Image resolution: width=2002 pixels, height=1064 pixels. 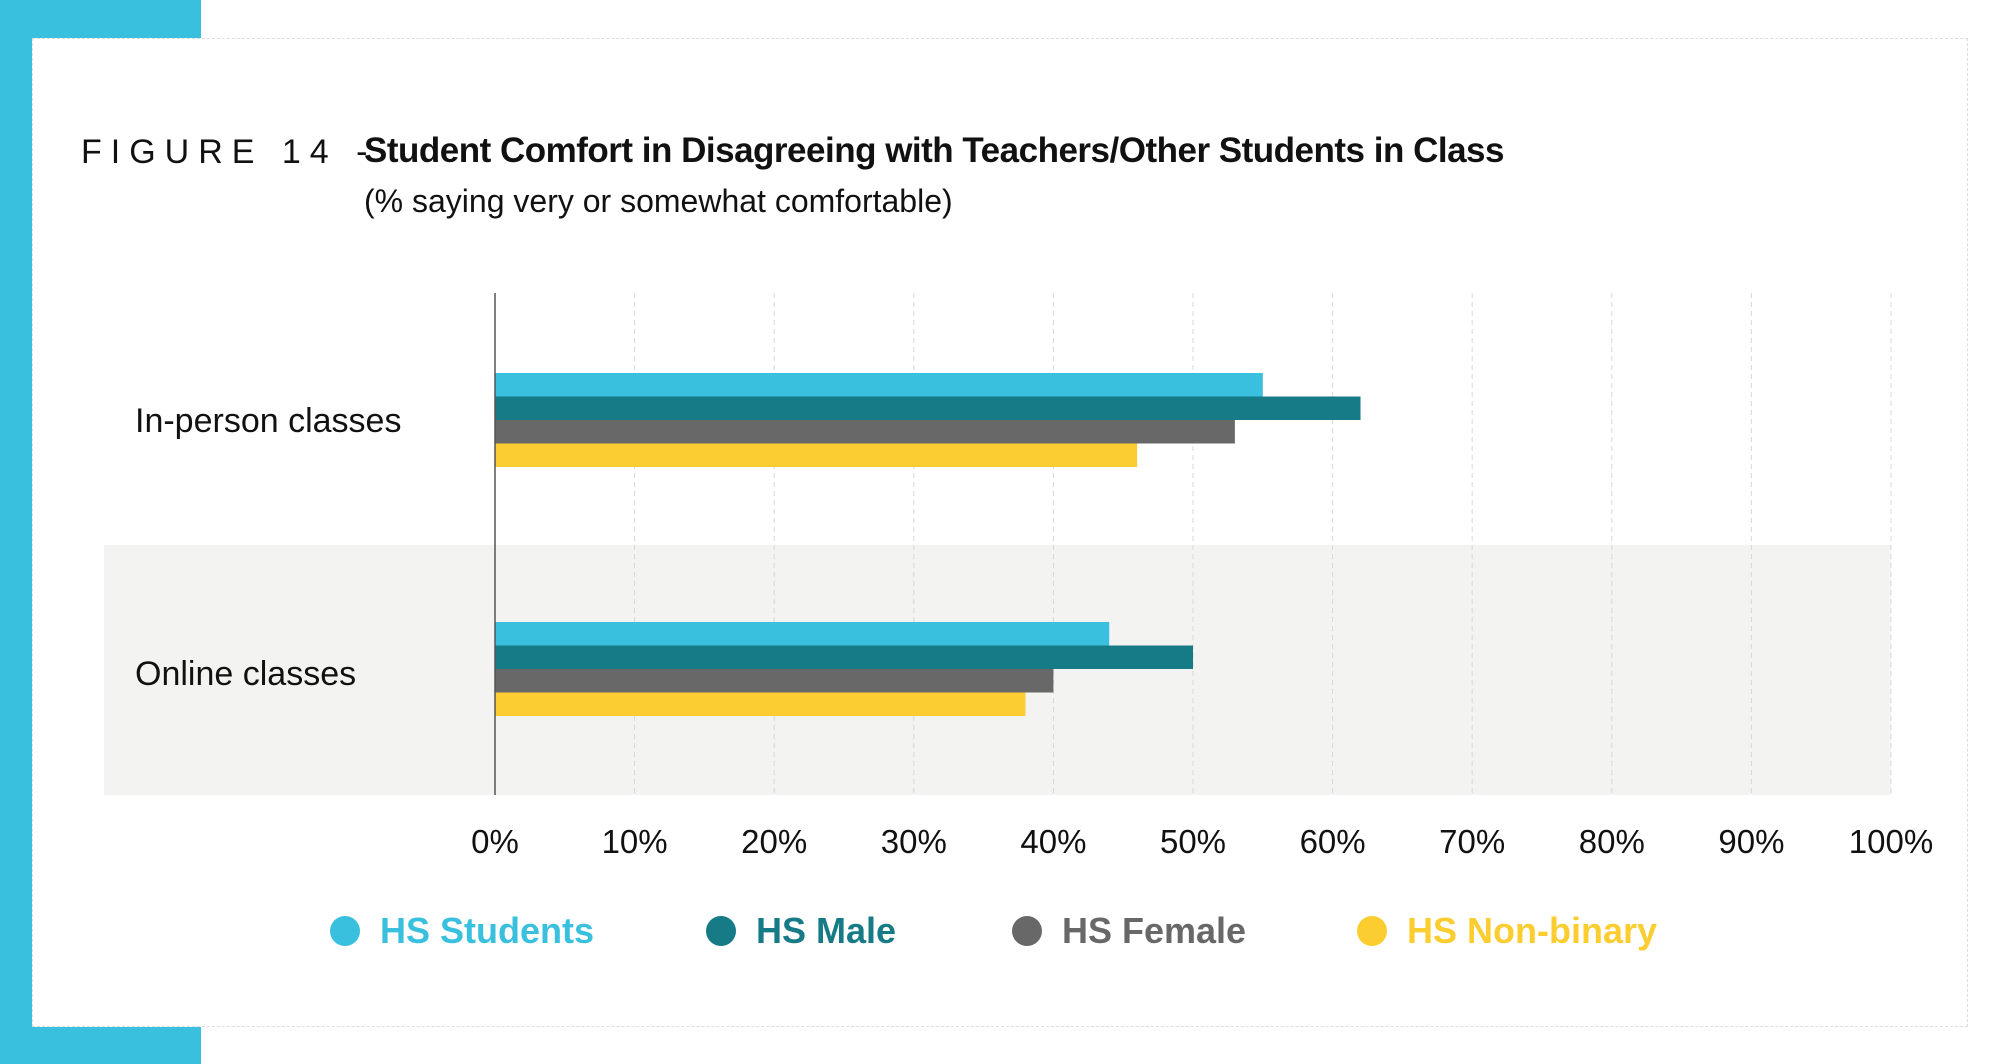 I want to click on x-tick-label: 30%, so click(x=914, y=841).